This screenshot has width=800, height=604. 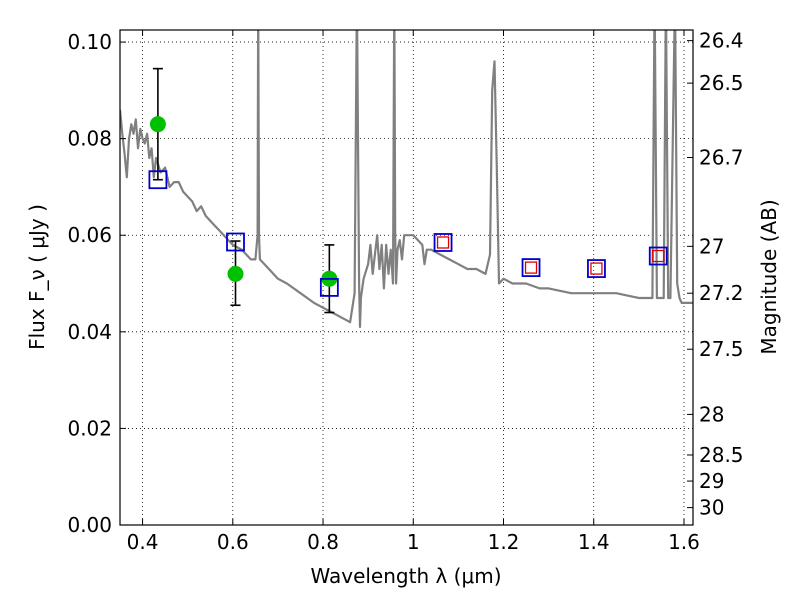 What do you see at coordinates (37, 277) in the screenshot?
I see `y-axis-label: Flux F_ν ( μJy )` at bounding box center [37, 277].